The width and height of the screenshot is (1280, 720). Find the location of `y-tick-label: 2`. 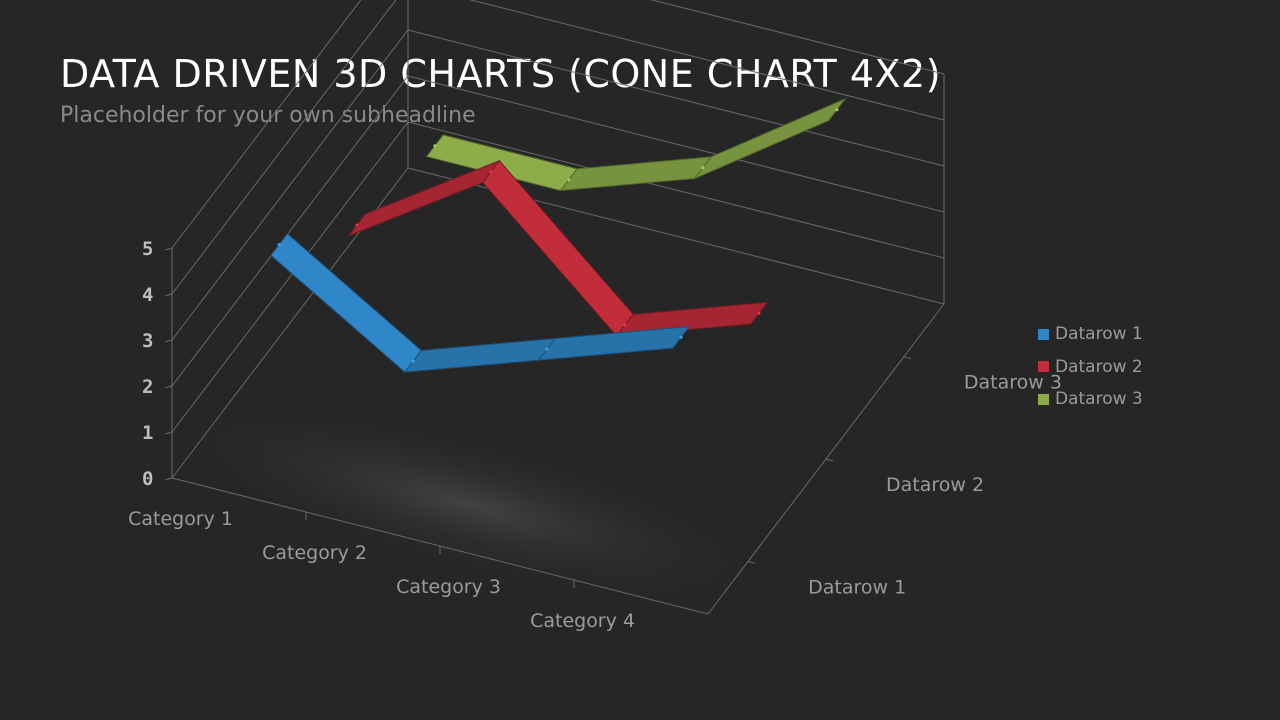

y-tick-label: 2 is located at coordinates (147, 387).